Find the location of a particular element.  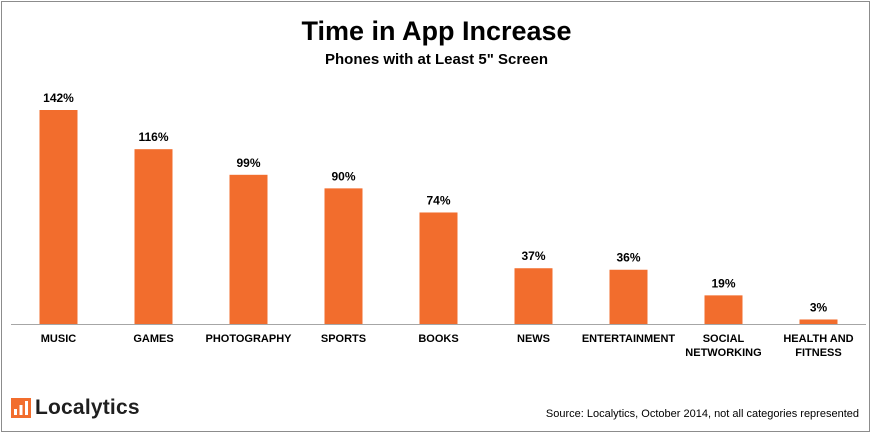

data-label-7: 19% is located at coordinates (723, 283).